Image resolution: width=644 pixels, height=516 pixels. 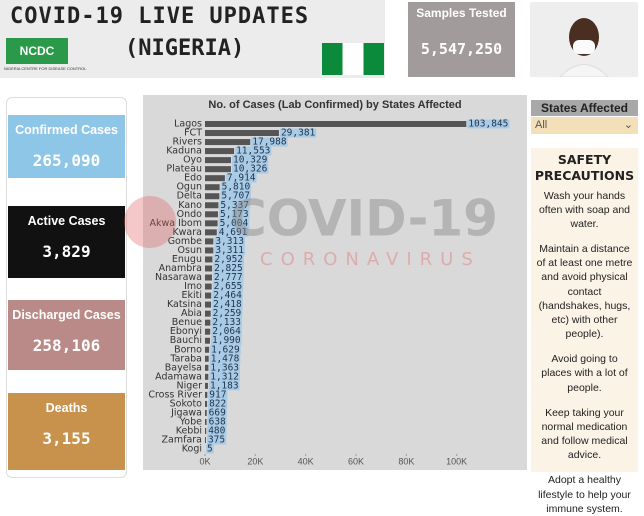 What do you see at coordinates (488, 124) in the screenshot?
I see `value-label: 103,845` at bounding box center [488, 124].